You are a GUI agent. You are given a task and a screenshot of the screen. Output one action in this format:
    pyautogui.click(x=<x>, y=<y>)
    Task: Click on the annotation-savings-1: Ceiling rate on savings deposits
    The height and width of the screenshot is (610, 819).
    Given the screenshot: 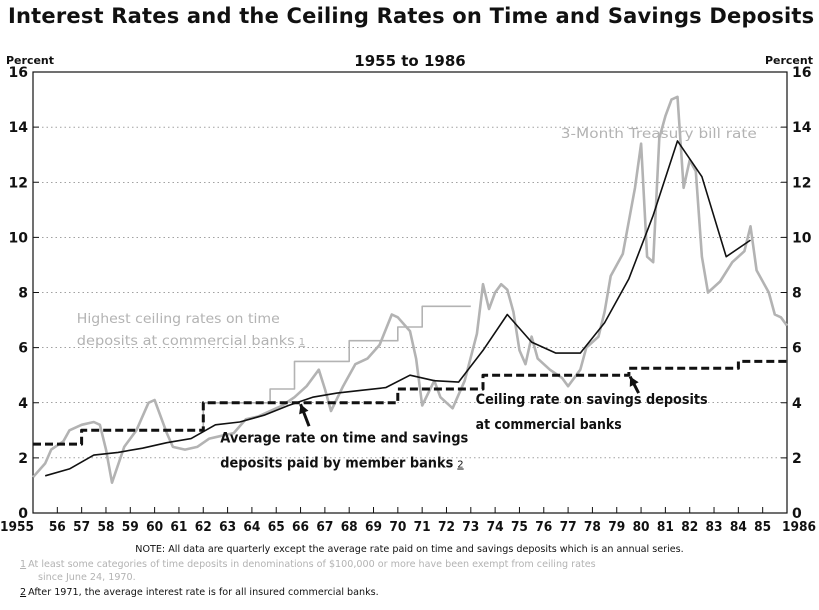 What is the action you would take?
    pyautogui.click(x=592, y=400)
    